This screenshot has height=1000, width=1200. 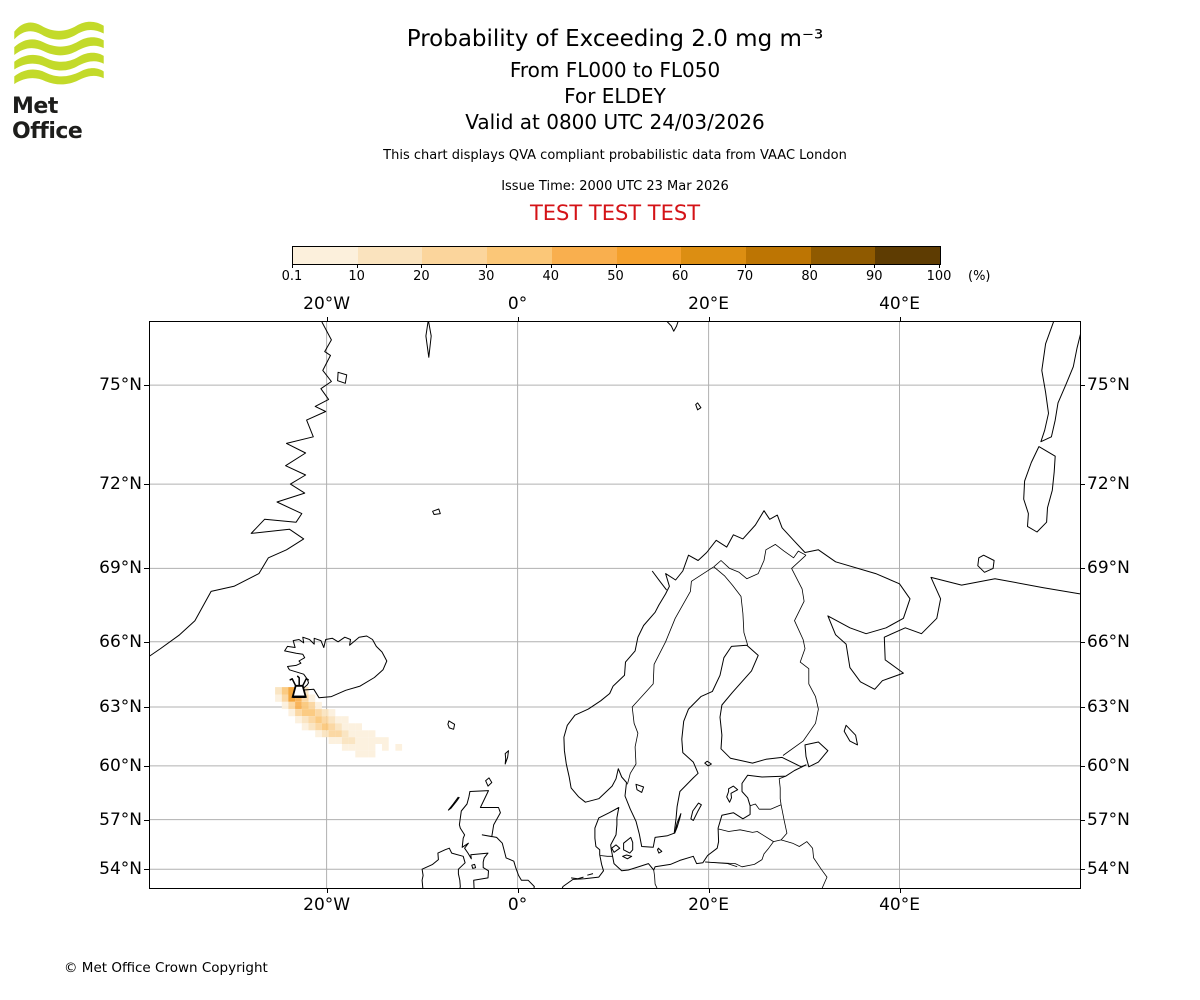 I want to click on lat-label-left: 66°N, so click(x=120, y=641).